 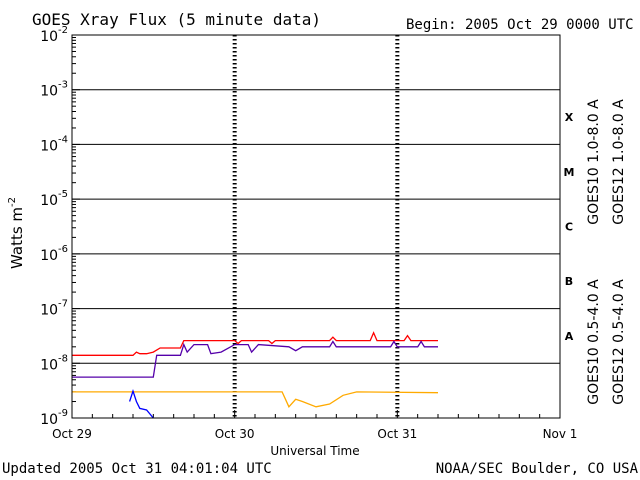 I want to click on y-tick-exponent: -7, so click(x=63, y=304).